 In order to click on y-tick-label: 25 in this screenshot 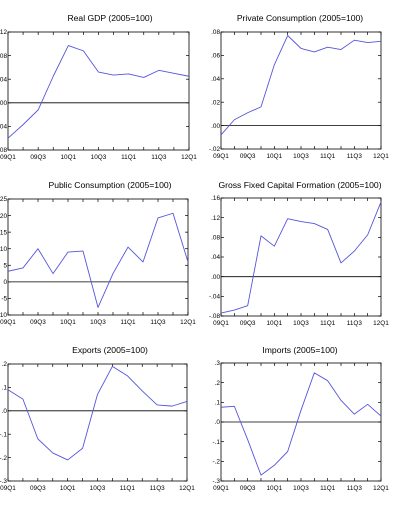, I will do `click(3, 199)`.